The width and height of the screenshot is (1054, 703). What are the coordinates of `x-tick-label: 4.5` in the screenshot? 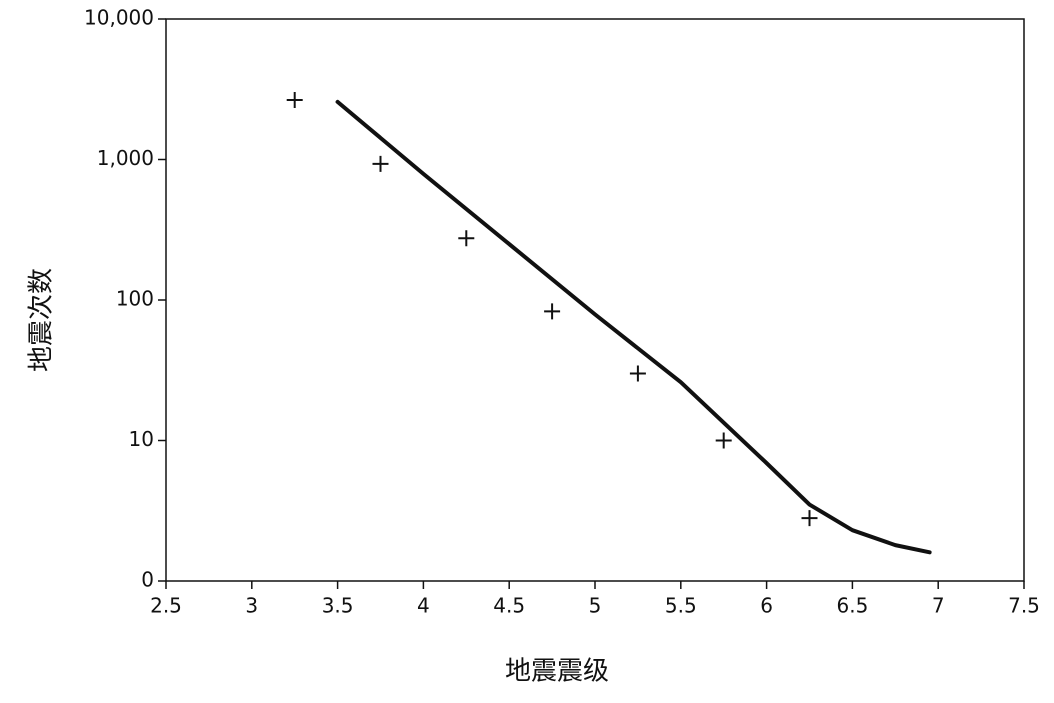 It's located at (509, 606).